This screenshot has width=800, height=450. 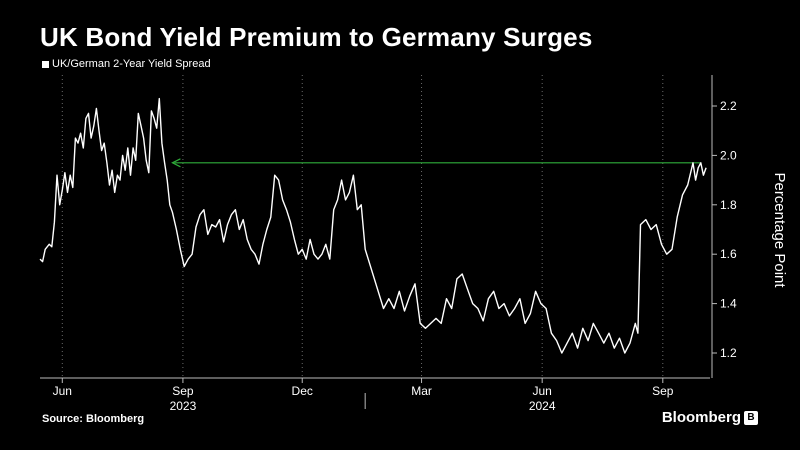 I want to click on chart-title: UK Bond Yield Premium to Germany Surges, so click(x=316, y=37).